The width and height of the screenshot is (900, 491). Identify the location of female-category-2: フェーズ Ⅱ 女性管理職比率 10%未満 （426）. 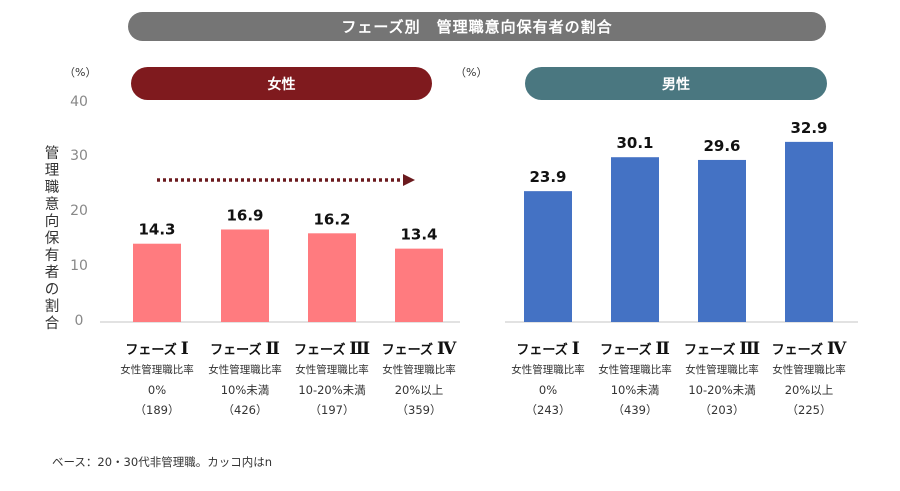
(245, 379).